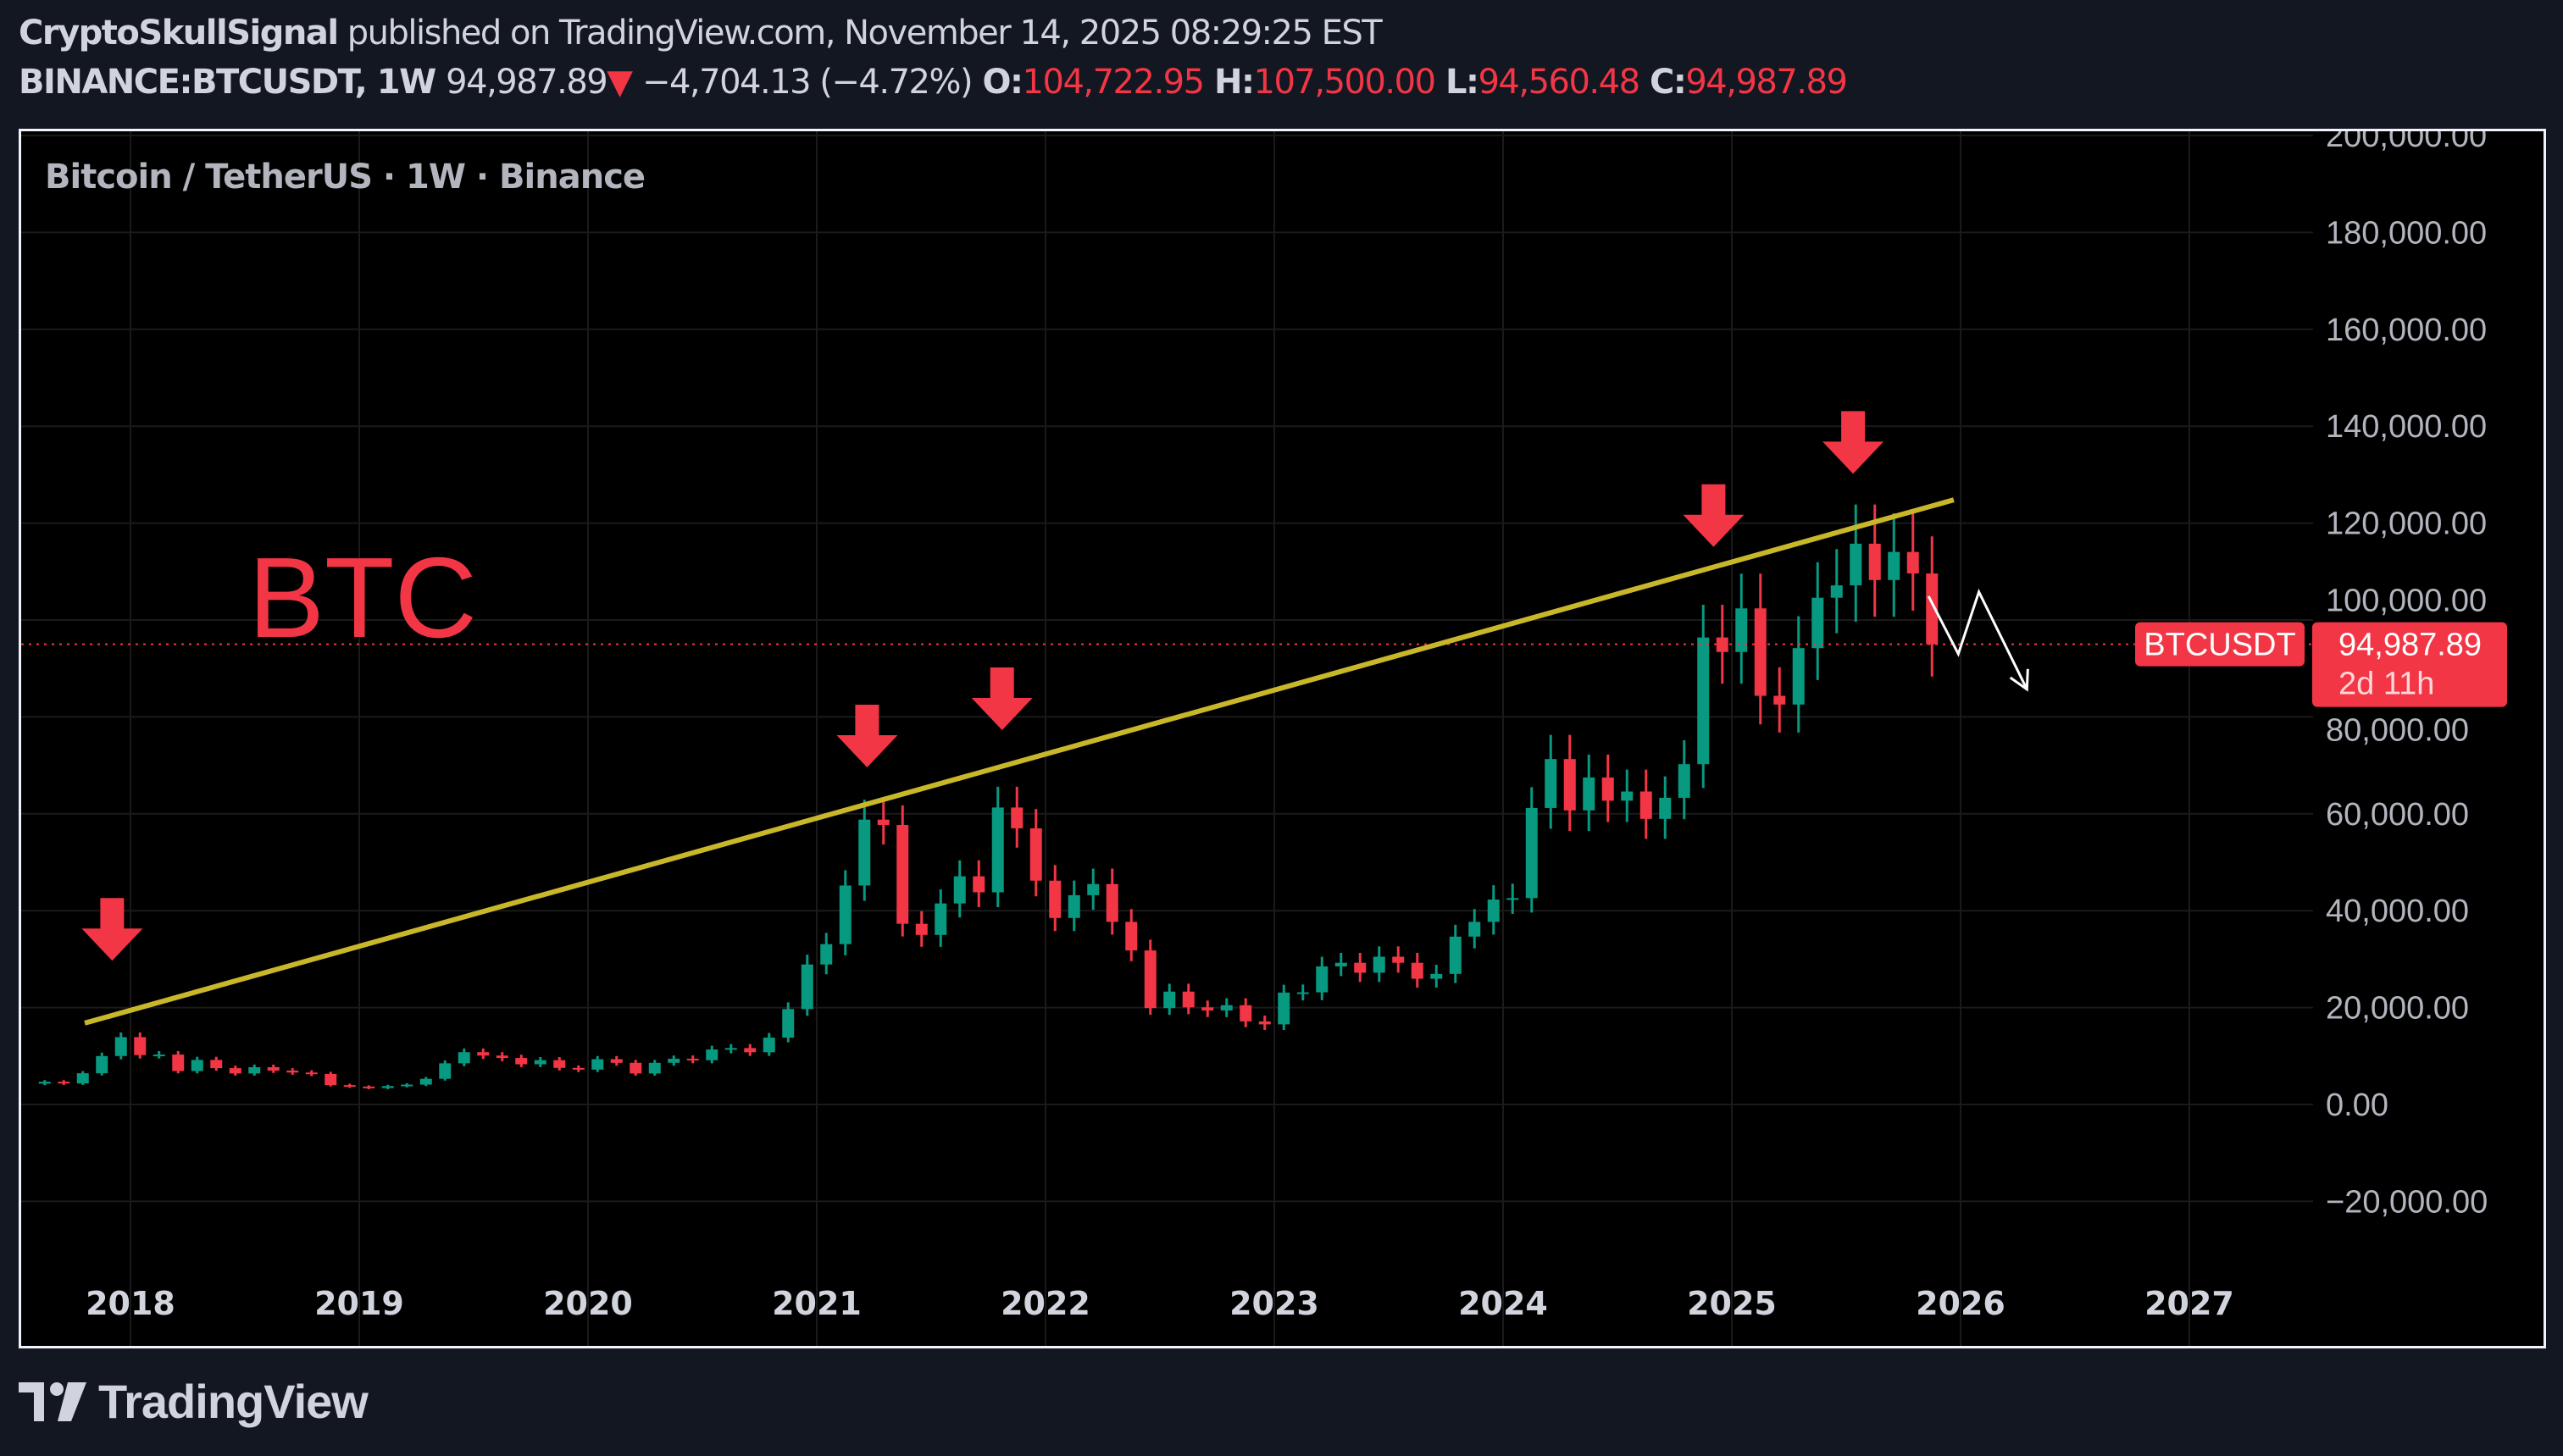 Image resolution: width=2563 pixels, height=1456 pixels. What do you see at coordinates (179, 33) in the screenshot?
I see `author-name: CryptoSkullSignal` at bounding box center [179, 33].